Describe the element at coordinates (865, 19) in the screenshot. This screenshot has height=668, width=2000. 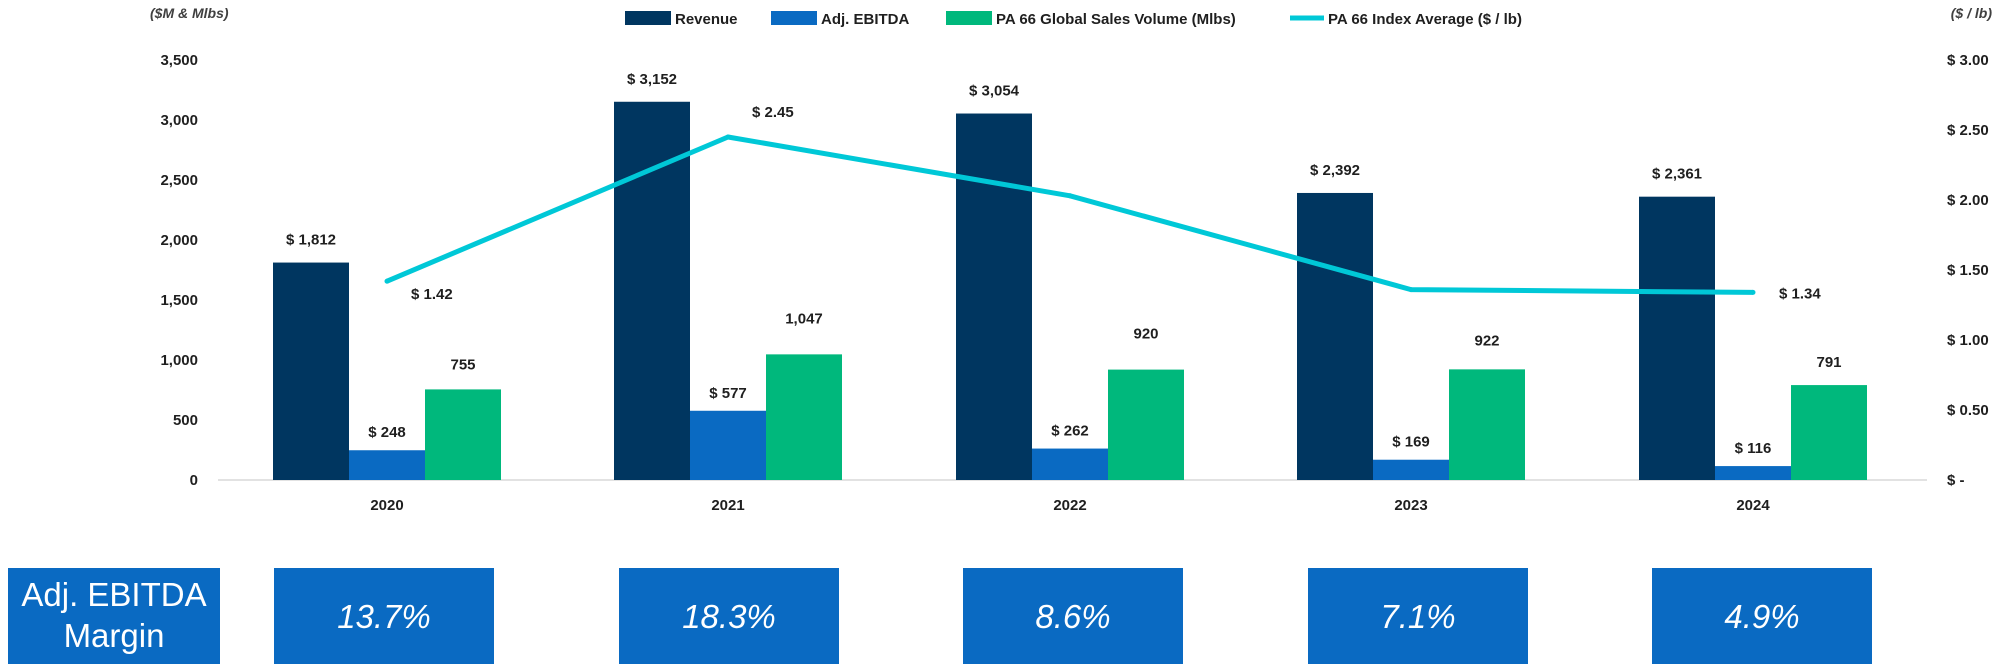
I see `legend-label: Adj. EBITDA` at that location.